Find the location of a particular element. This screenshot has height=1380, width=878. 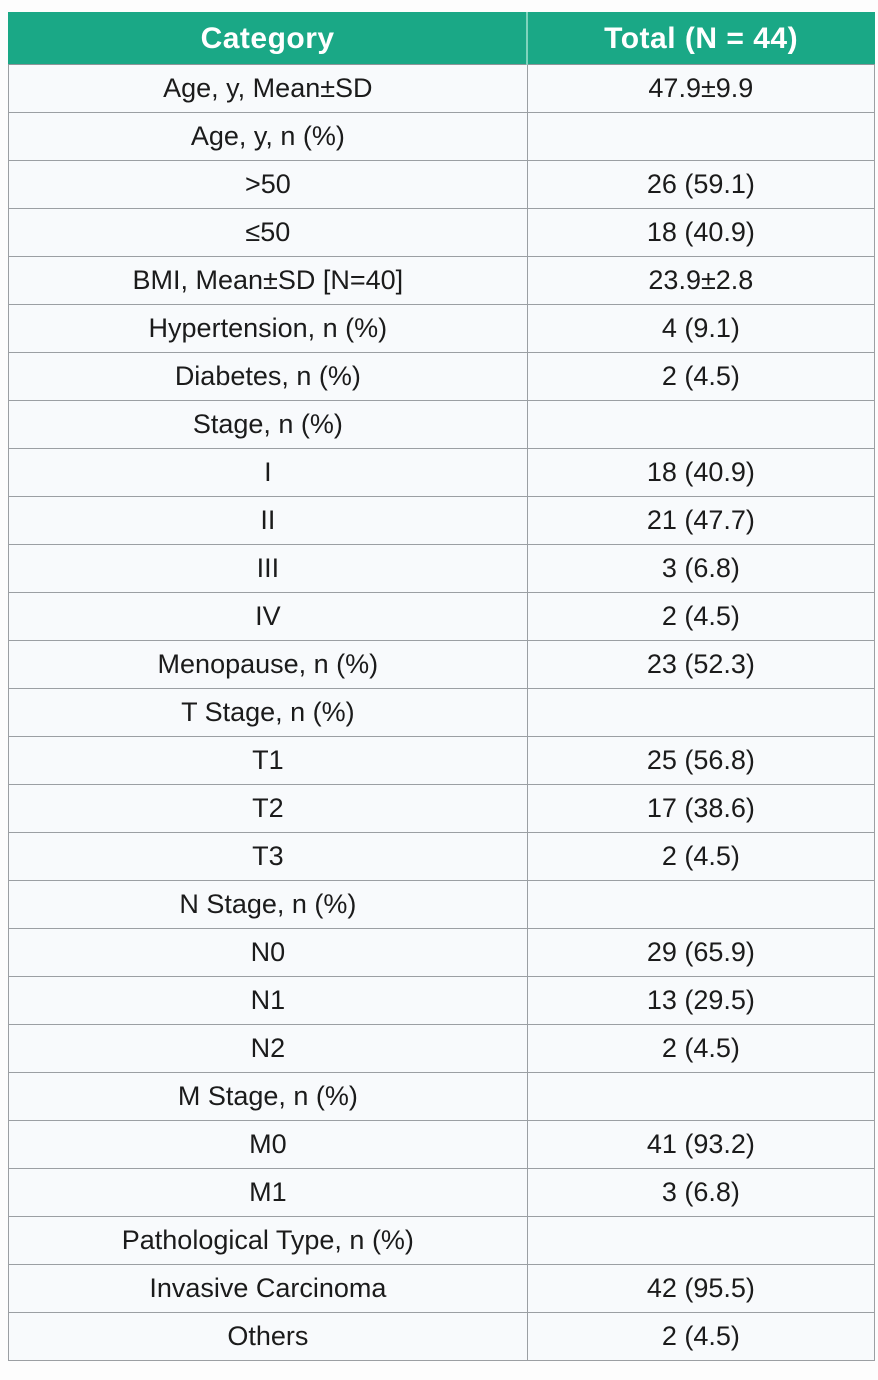

table-row: Pathological Type, n (%) is located at coordinates (442, 1240).